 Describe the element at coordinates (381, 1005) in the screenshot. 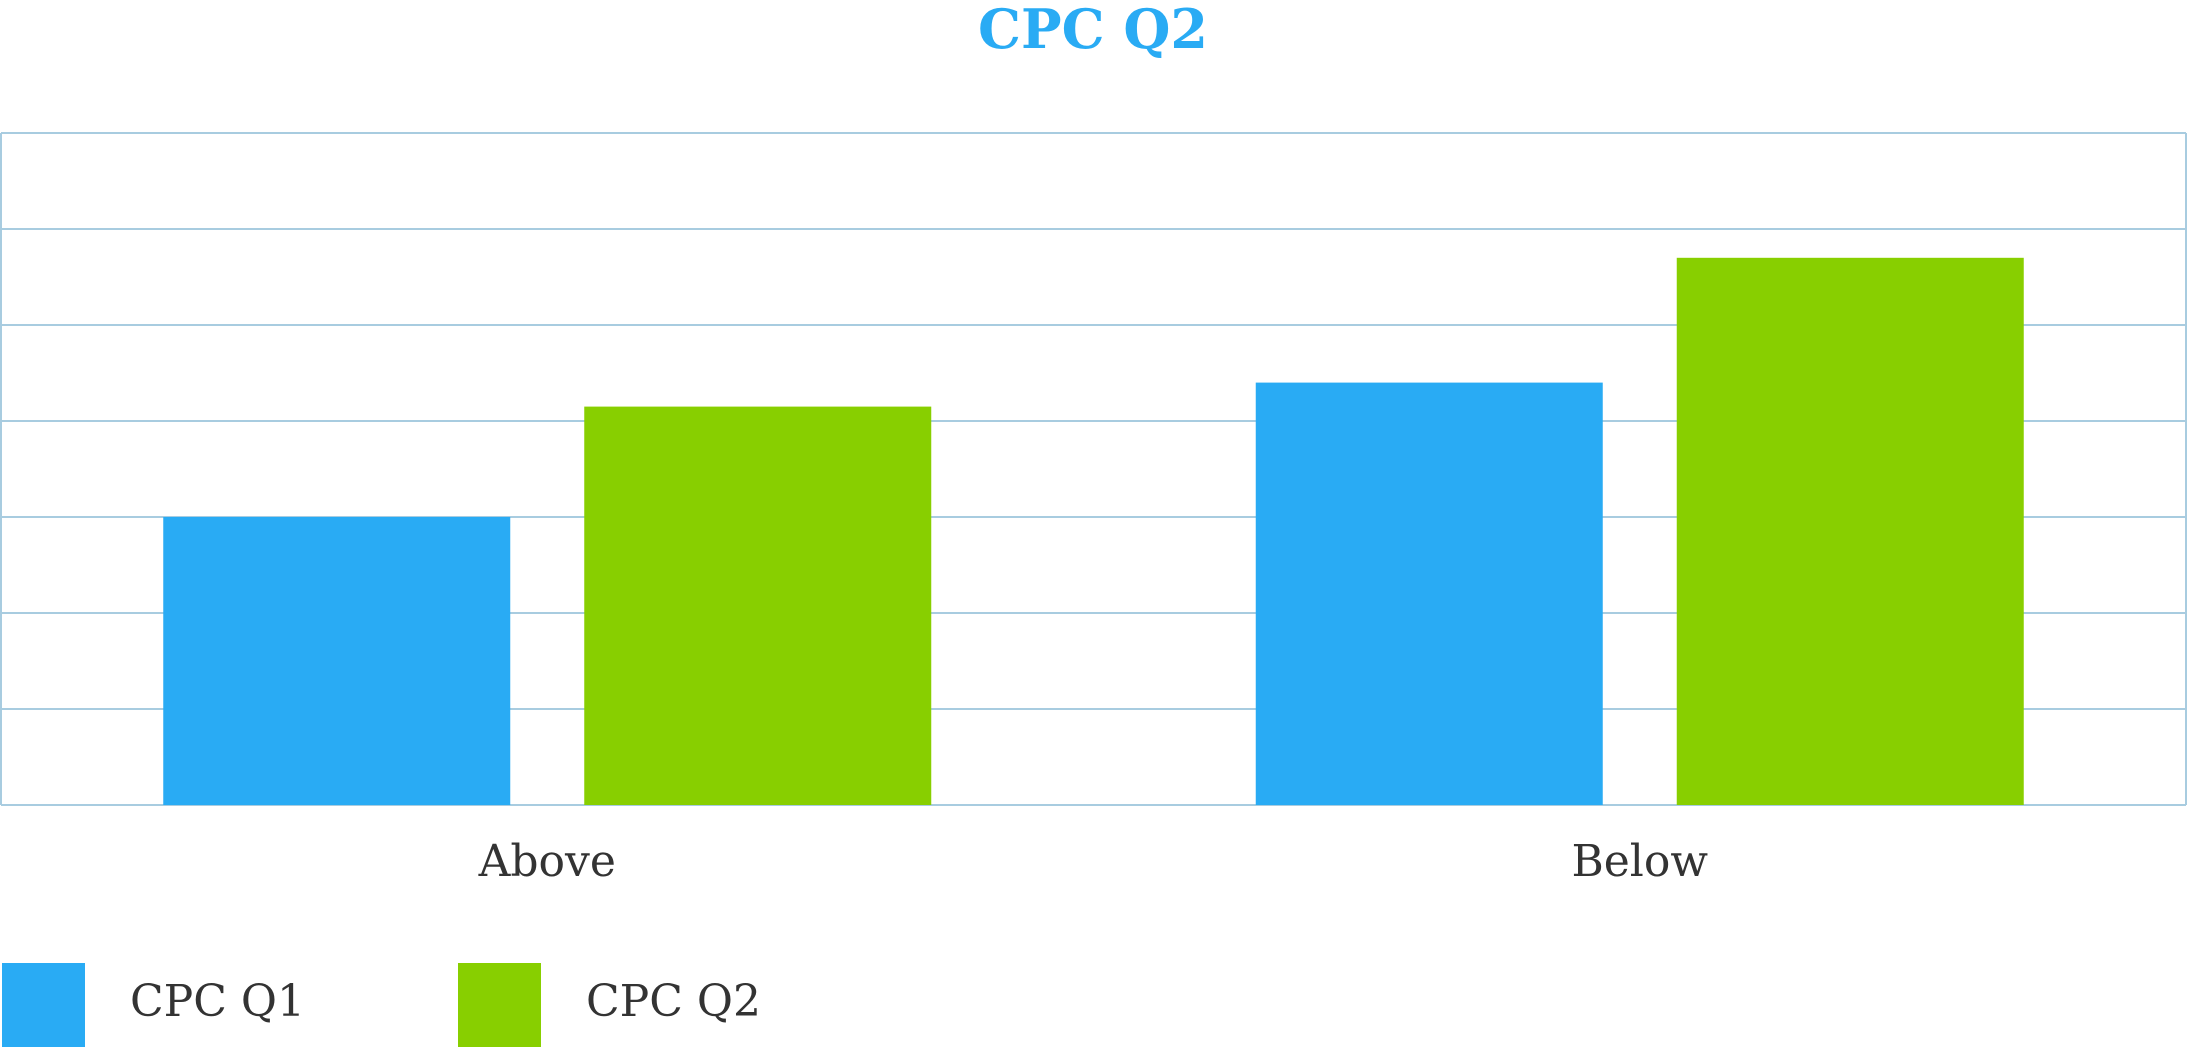

I see `legend: CPC Q1 CPC Q2` at that location.